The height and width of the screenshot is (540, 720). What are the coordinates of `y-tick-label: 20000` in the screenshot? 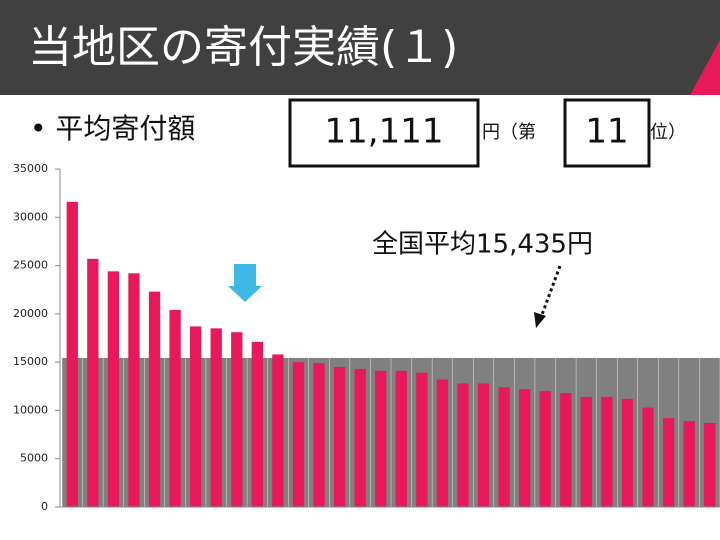 It's located at (30, 313).